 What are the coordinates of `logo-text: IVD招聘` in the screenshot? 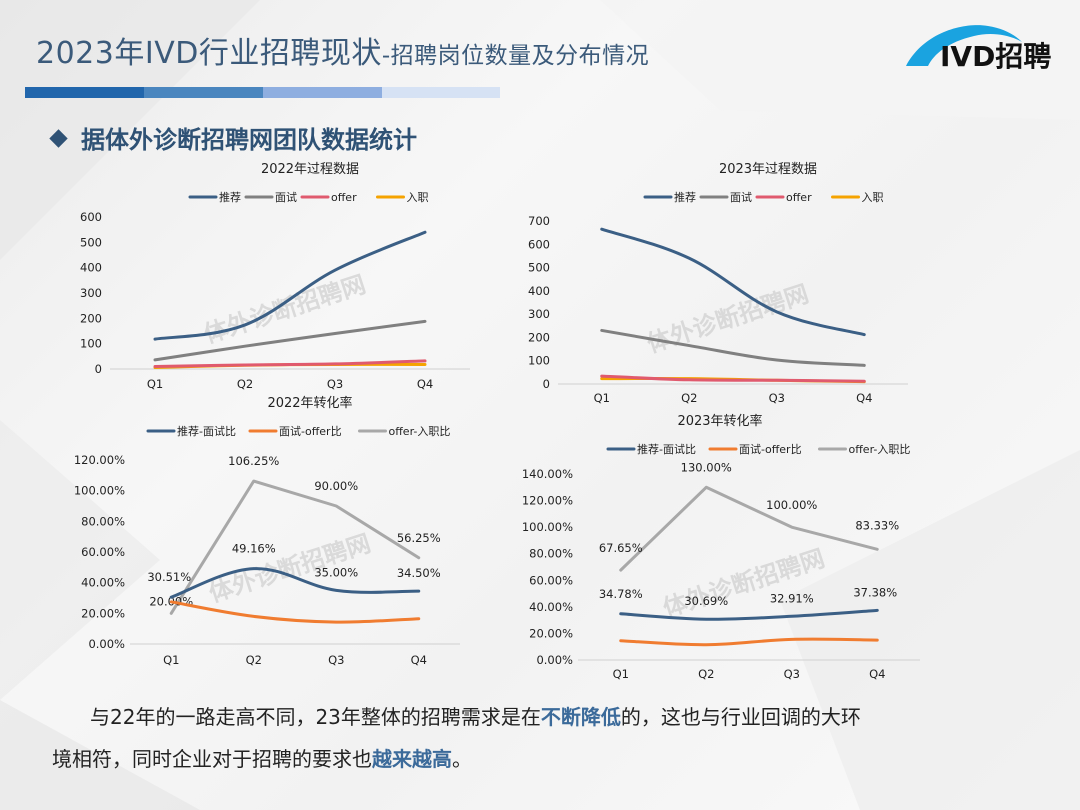 It's located at (996, 56).